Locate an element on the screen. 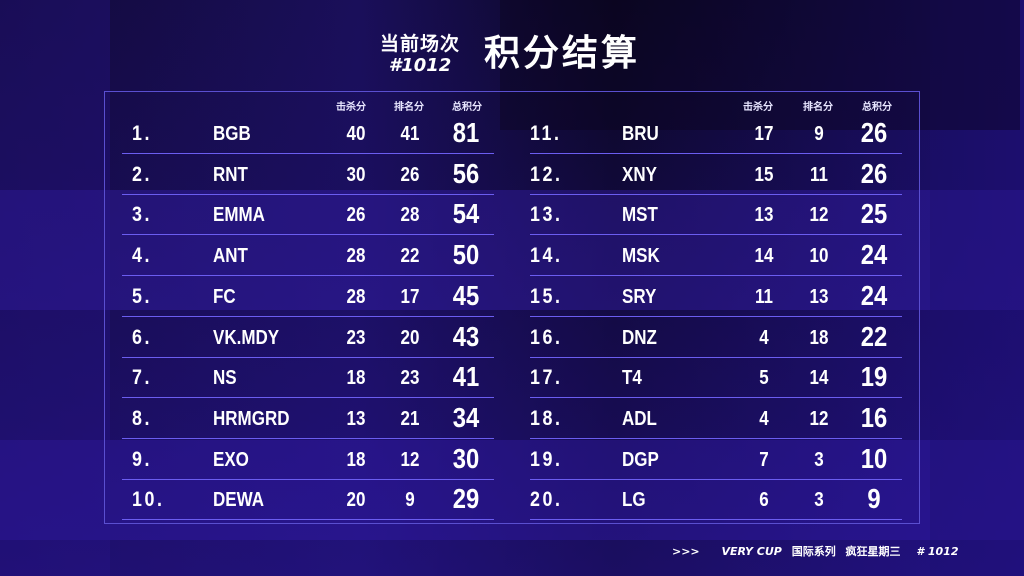 The image size is (1024, 576). rank-cell: 14. is located at coordinates (546, 256).